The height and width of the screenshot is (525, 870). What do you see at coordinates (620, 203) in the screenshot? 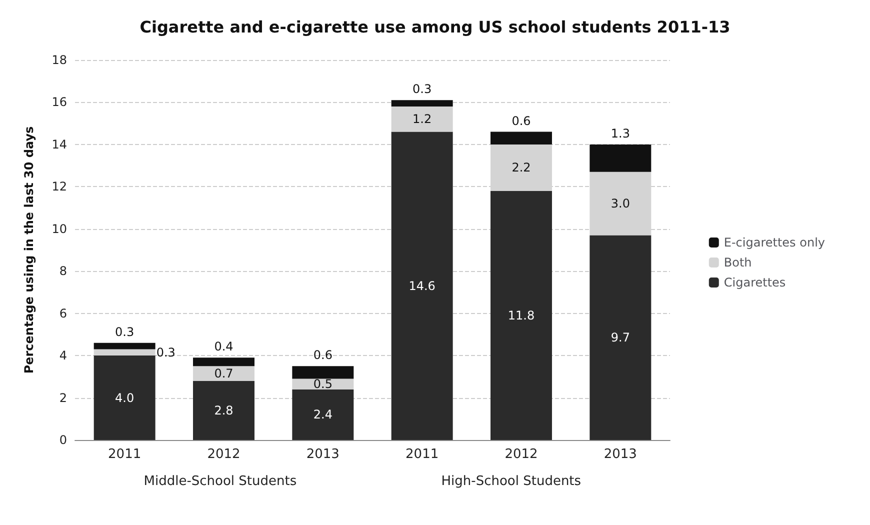
I see `data-label: 3.0` at bounding box center [620, 203].